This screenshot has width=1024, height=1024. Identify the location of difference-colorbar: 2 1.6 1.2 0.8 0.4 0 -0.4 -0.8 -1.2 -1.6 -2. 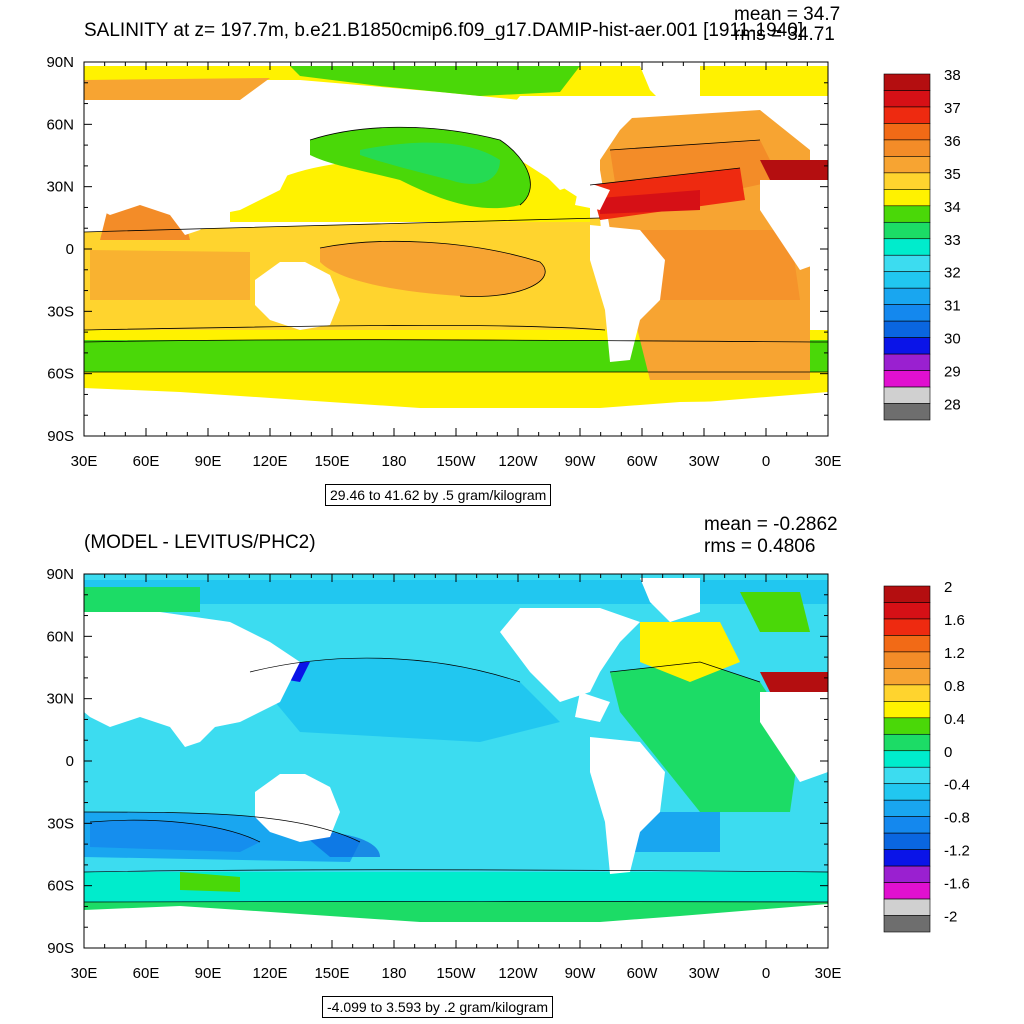
(926, 756).